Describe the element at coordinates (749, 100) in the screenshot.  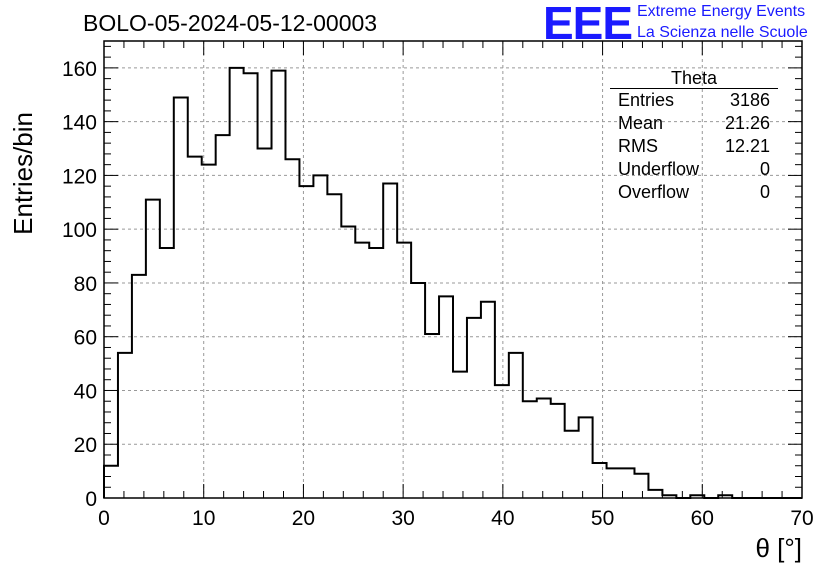
I see `stats-value: 3186` at that location.